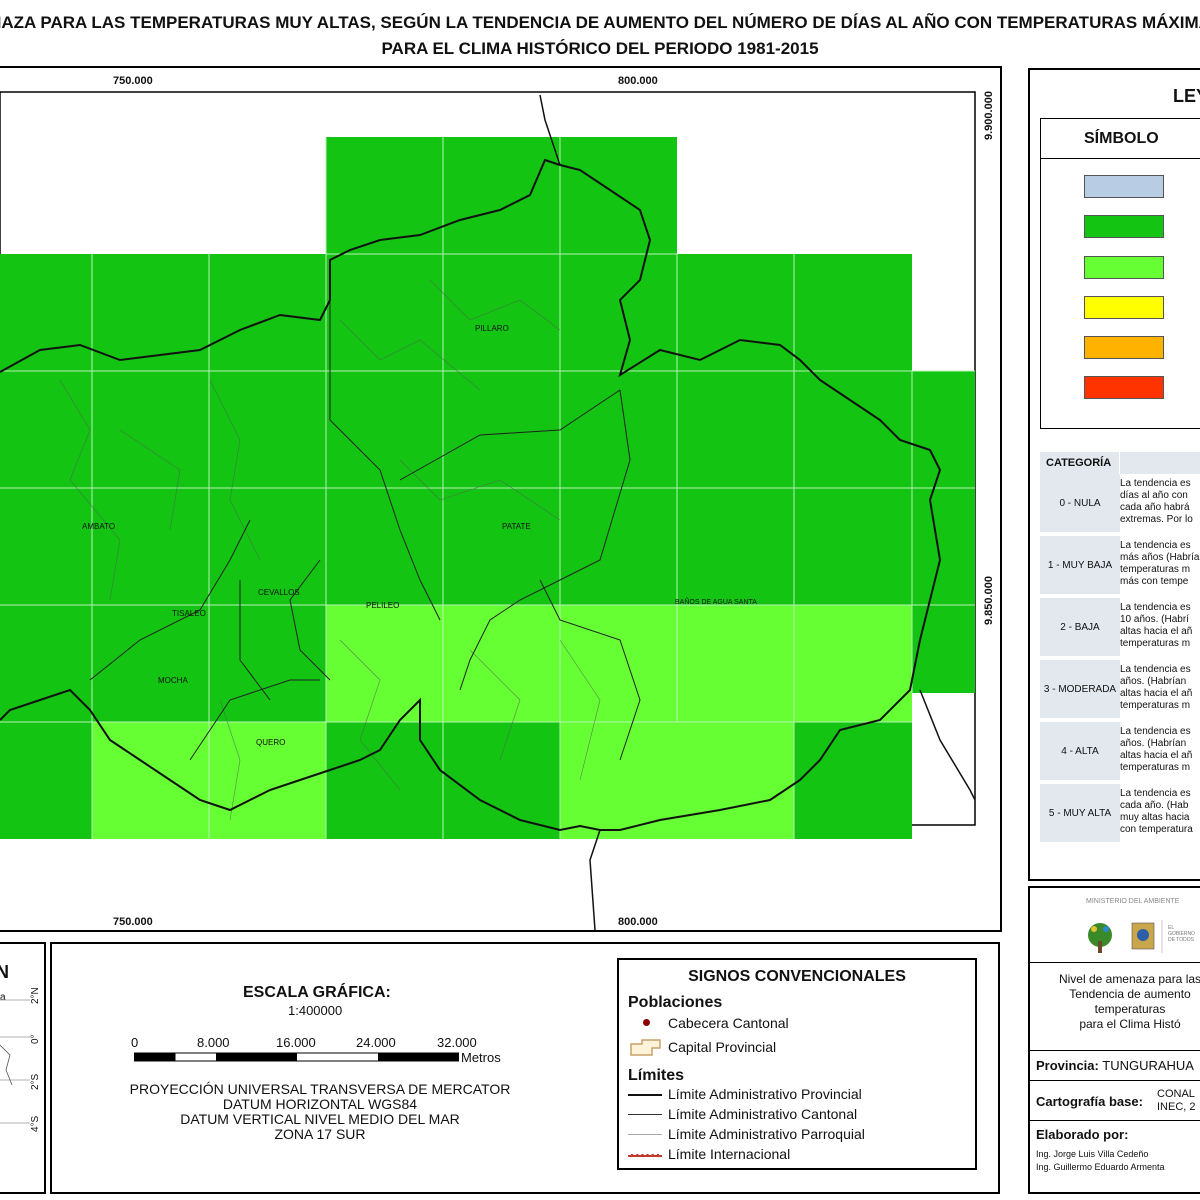 The height and width of the screenshot is (1200, 1200). What do you see at coordinates (1080, 565) in the screenshot?
I see `category-name: 1 - MUY BAJA` at bounding box center [1080, 565].